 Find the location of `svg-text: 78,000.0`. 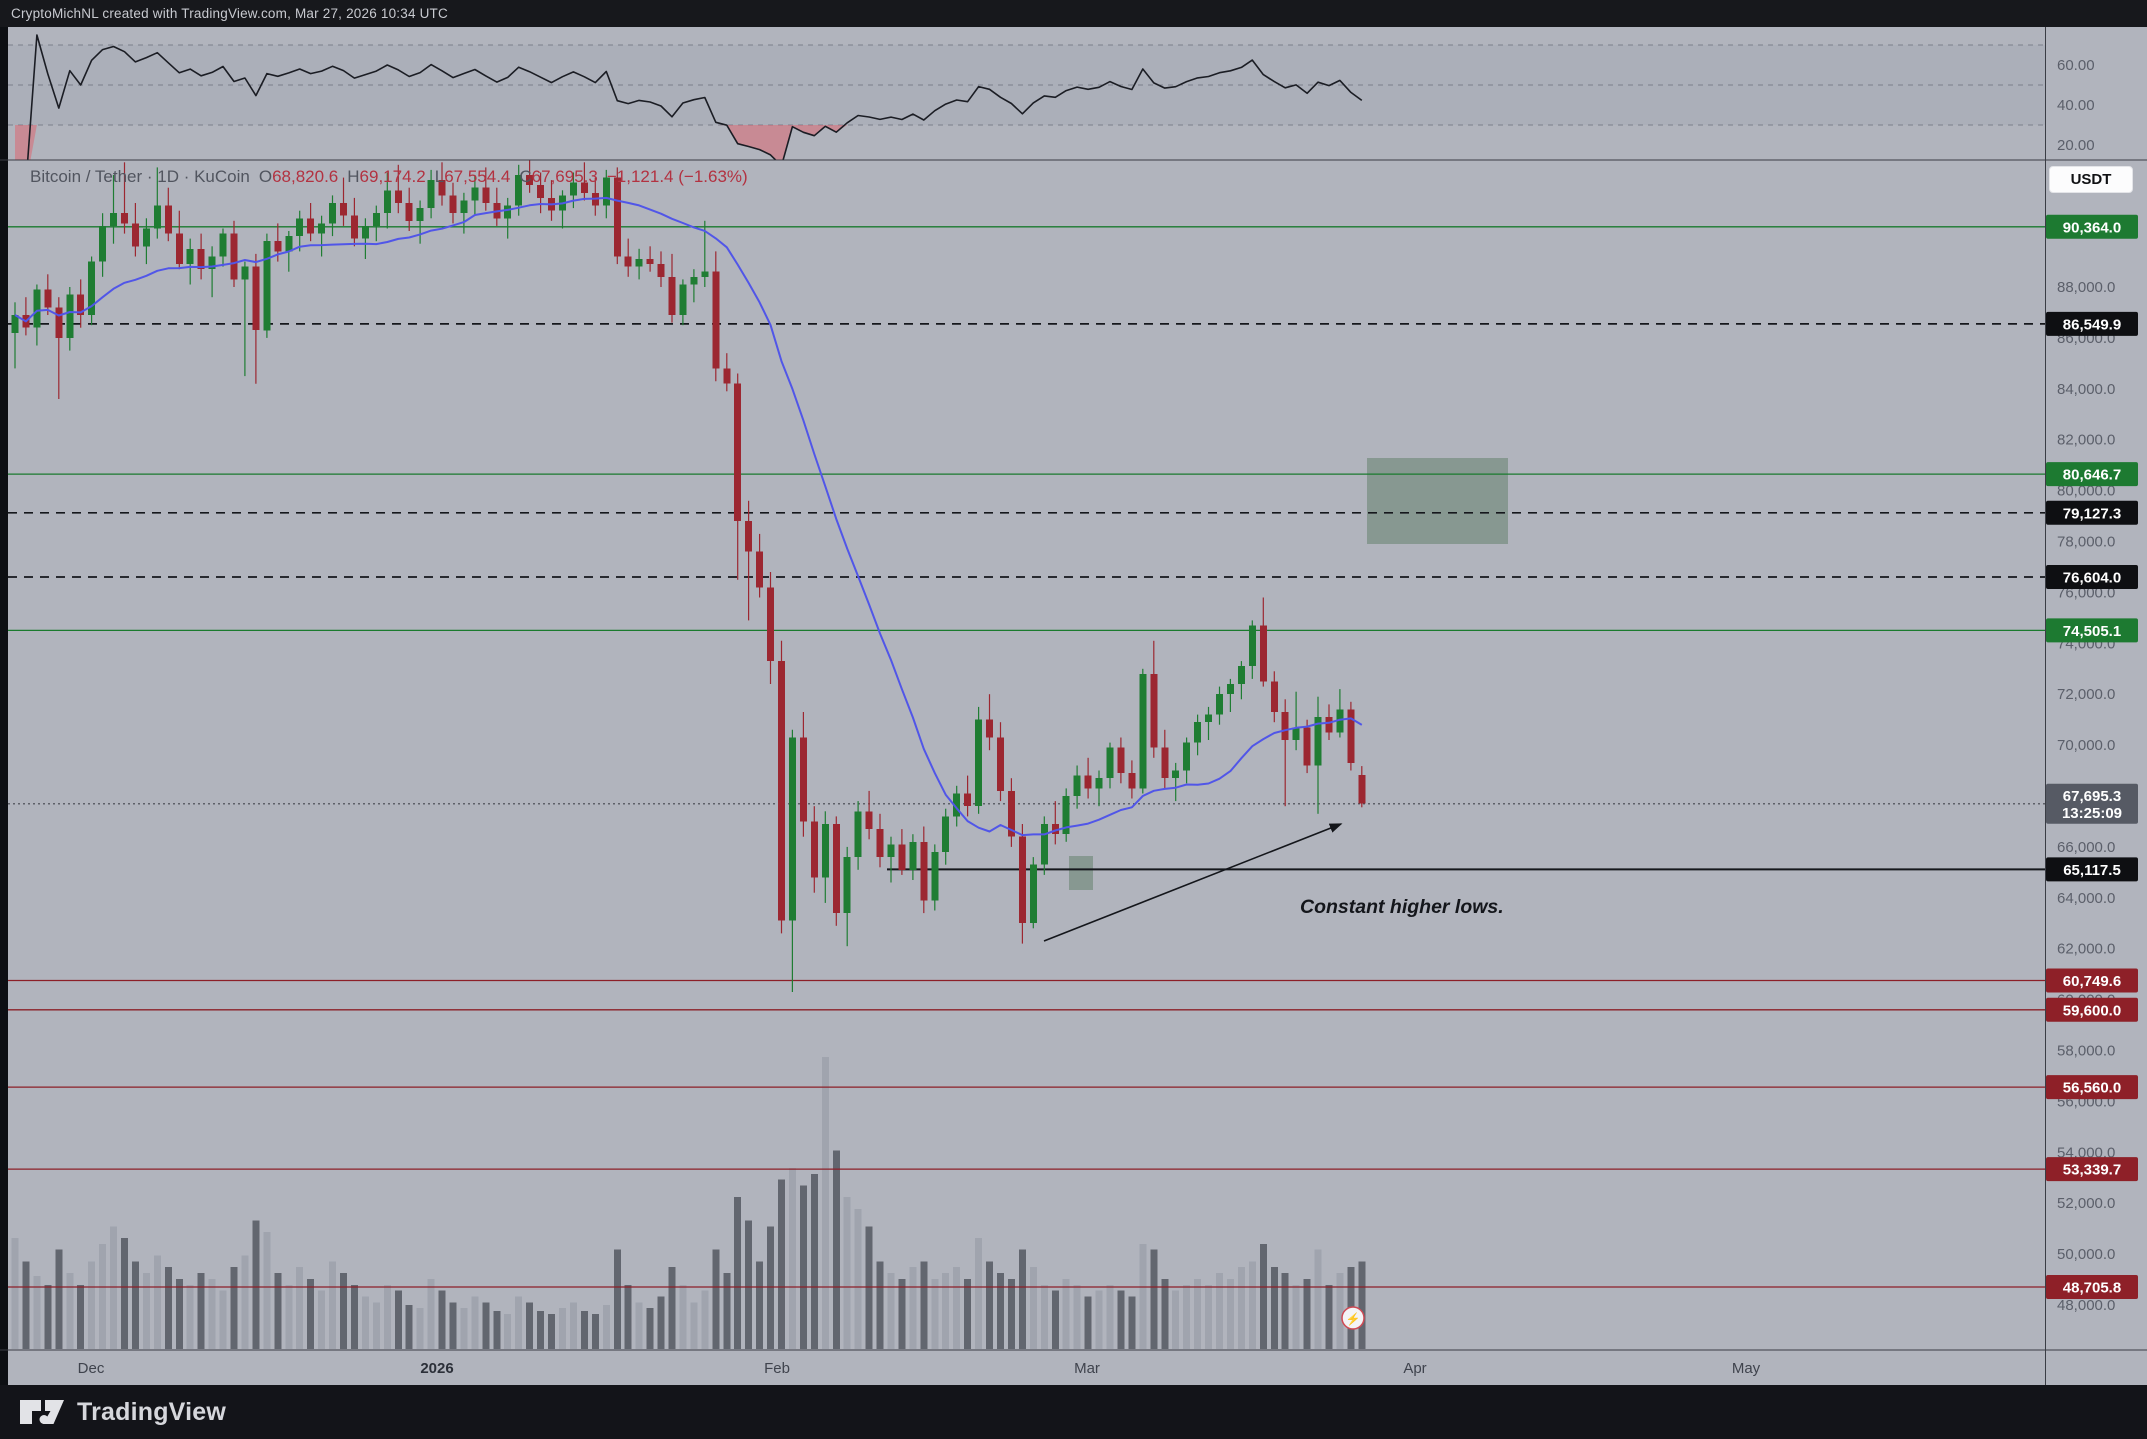

svg-text: 78,000.0 is located at coordinates (2086, 542).